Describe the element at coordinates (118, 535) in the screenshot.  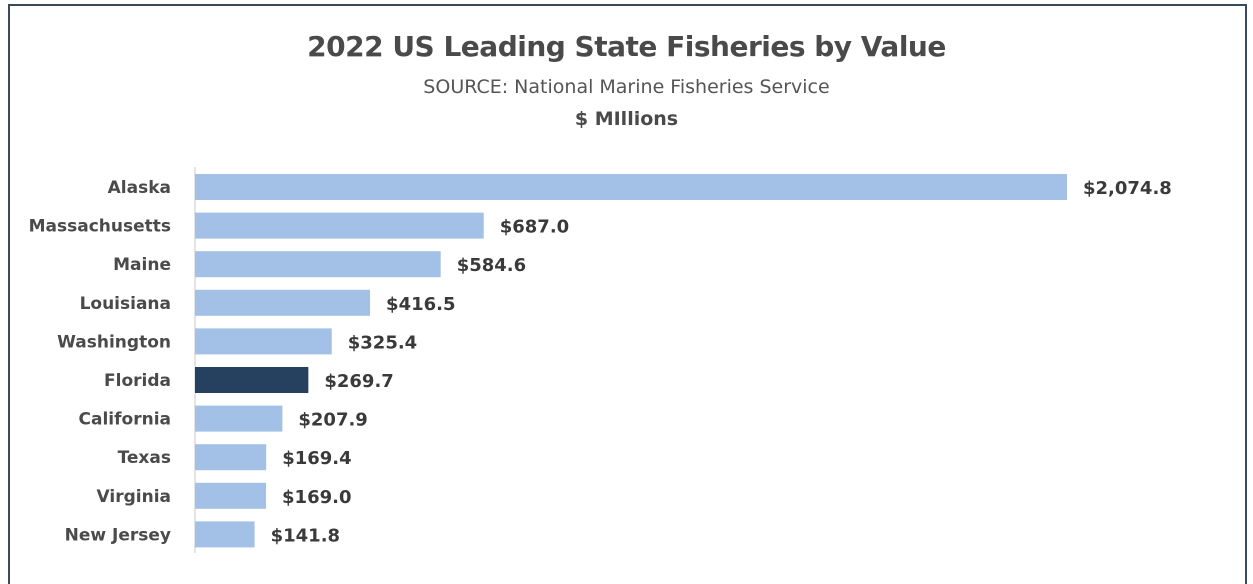
I see `category-label: New Jersey` at that location.